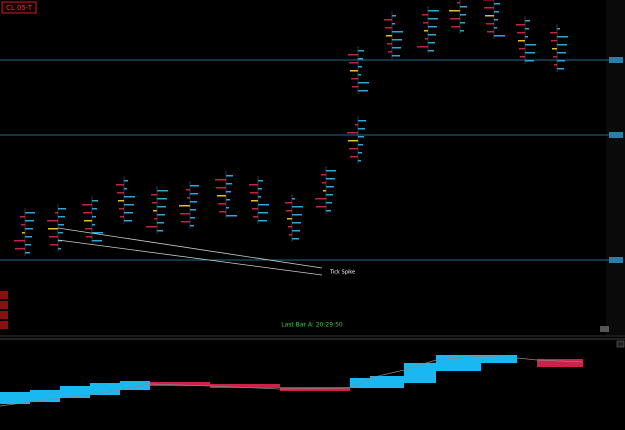  Describe the element at coordinates (312, 325) in the screenshot. I see `last-bar-status: Last Bar A: 20:29:50` at that location.